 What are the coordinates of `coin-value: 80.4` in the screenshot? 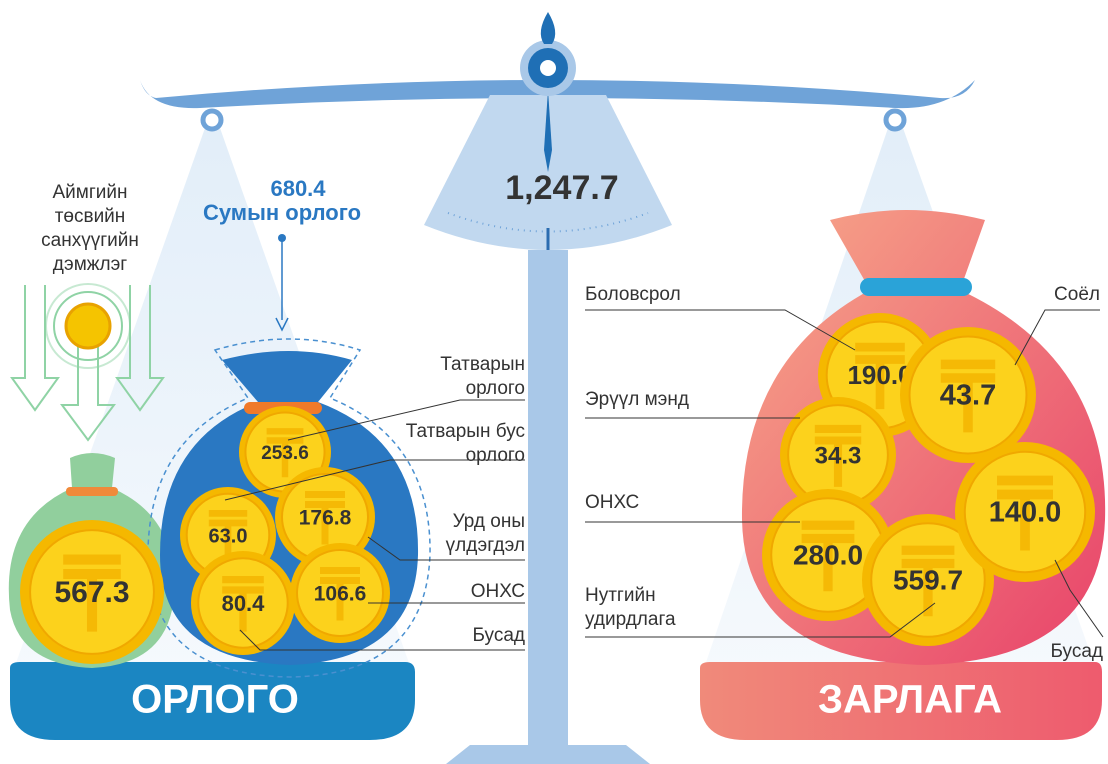 It's located at (244, 603).